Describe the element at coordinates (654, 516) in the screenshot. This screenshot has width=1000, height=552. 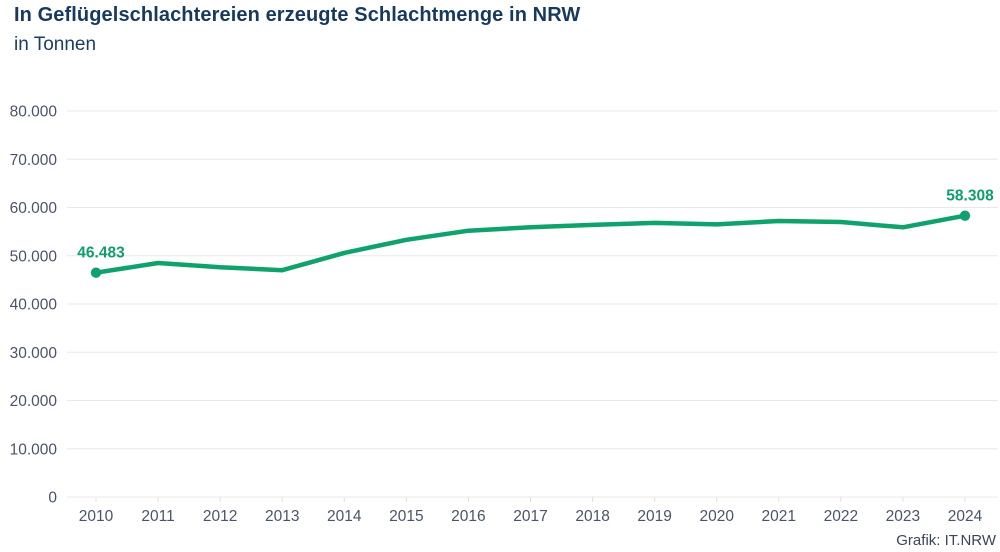
I see `x-tick-label: 2019` at that location.